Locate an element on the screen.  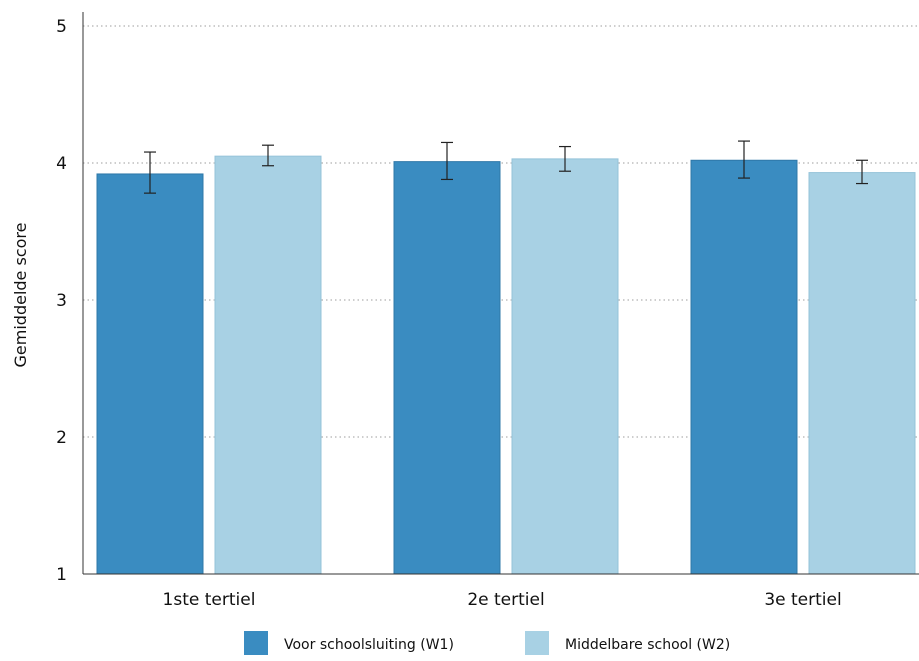
y-axis-title: Gemiddelde score is located at coordinates (20, 295).